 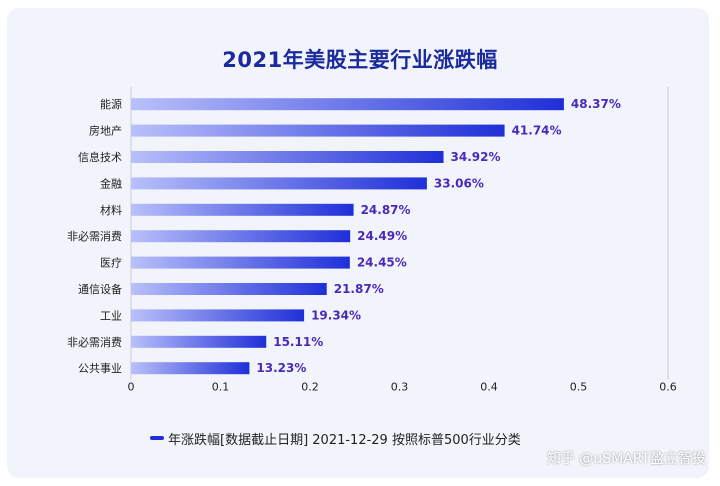 I want to click on data-label: 24.87%, so click(x=386, y=210).